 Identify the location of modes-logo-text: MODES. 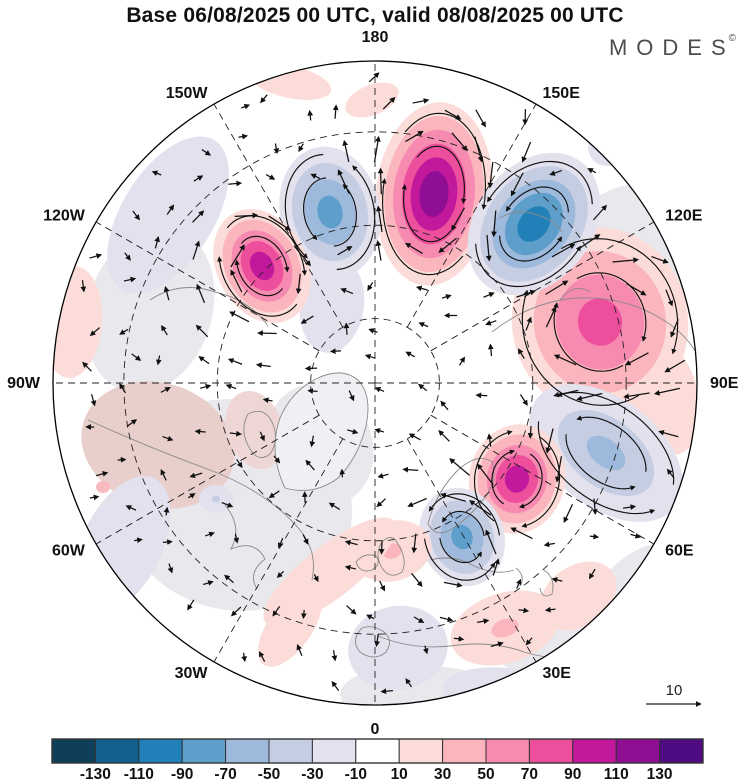
(671, 47).